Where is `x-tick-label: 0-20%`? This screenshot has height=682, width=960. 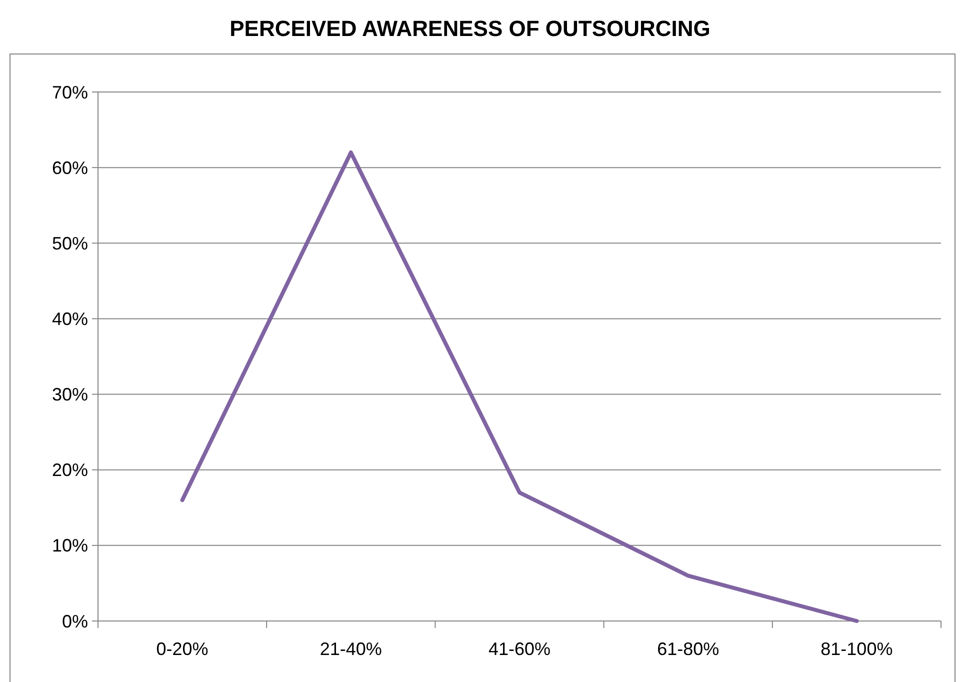 x-tick-label: 0-20% is located at coordinates (182, 649).